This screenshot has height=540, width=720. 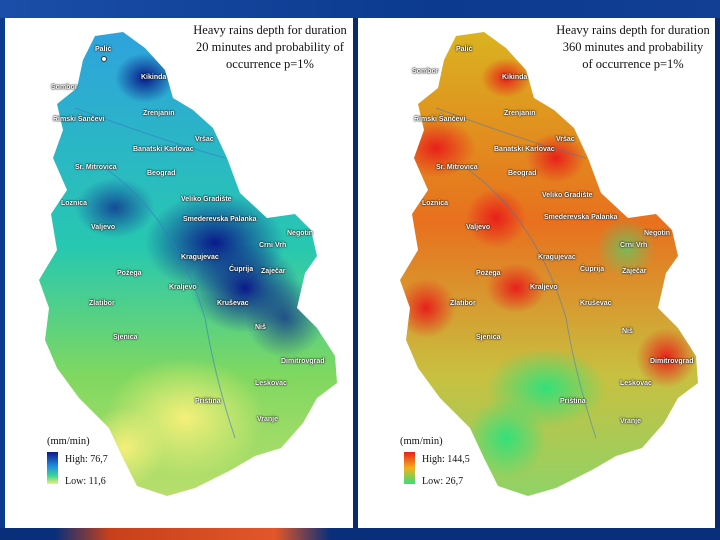 I want to click on legend-high: High: 144,5, so click(x=446, y=459).